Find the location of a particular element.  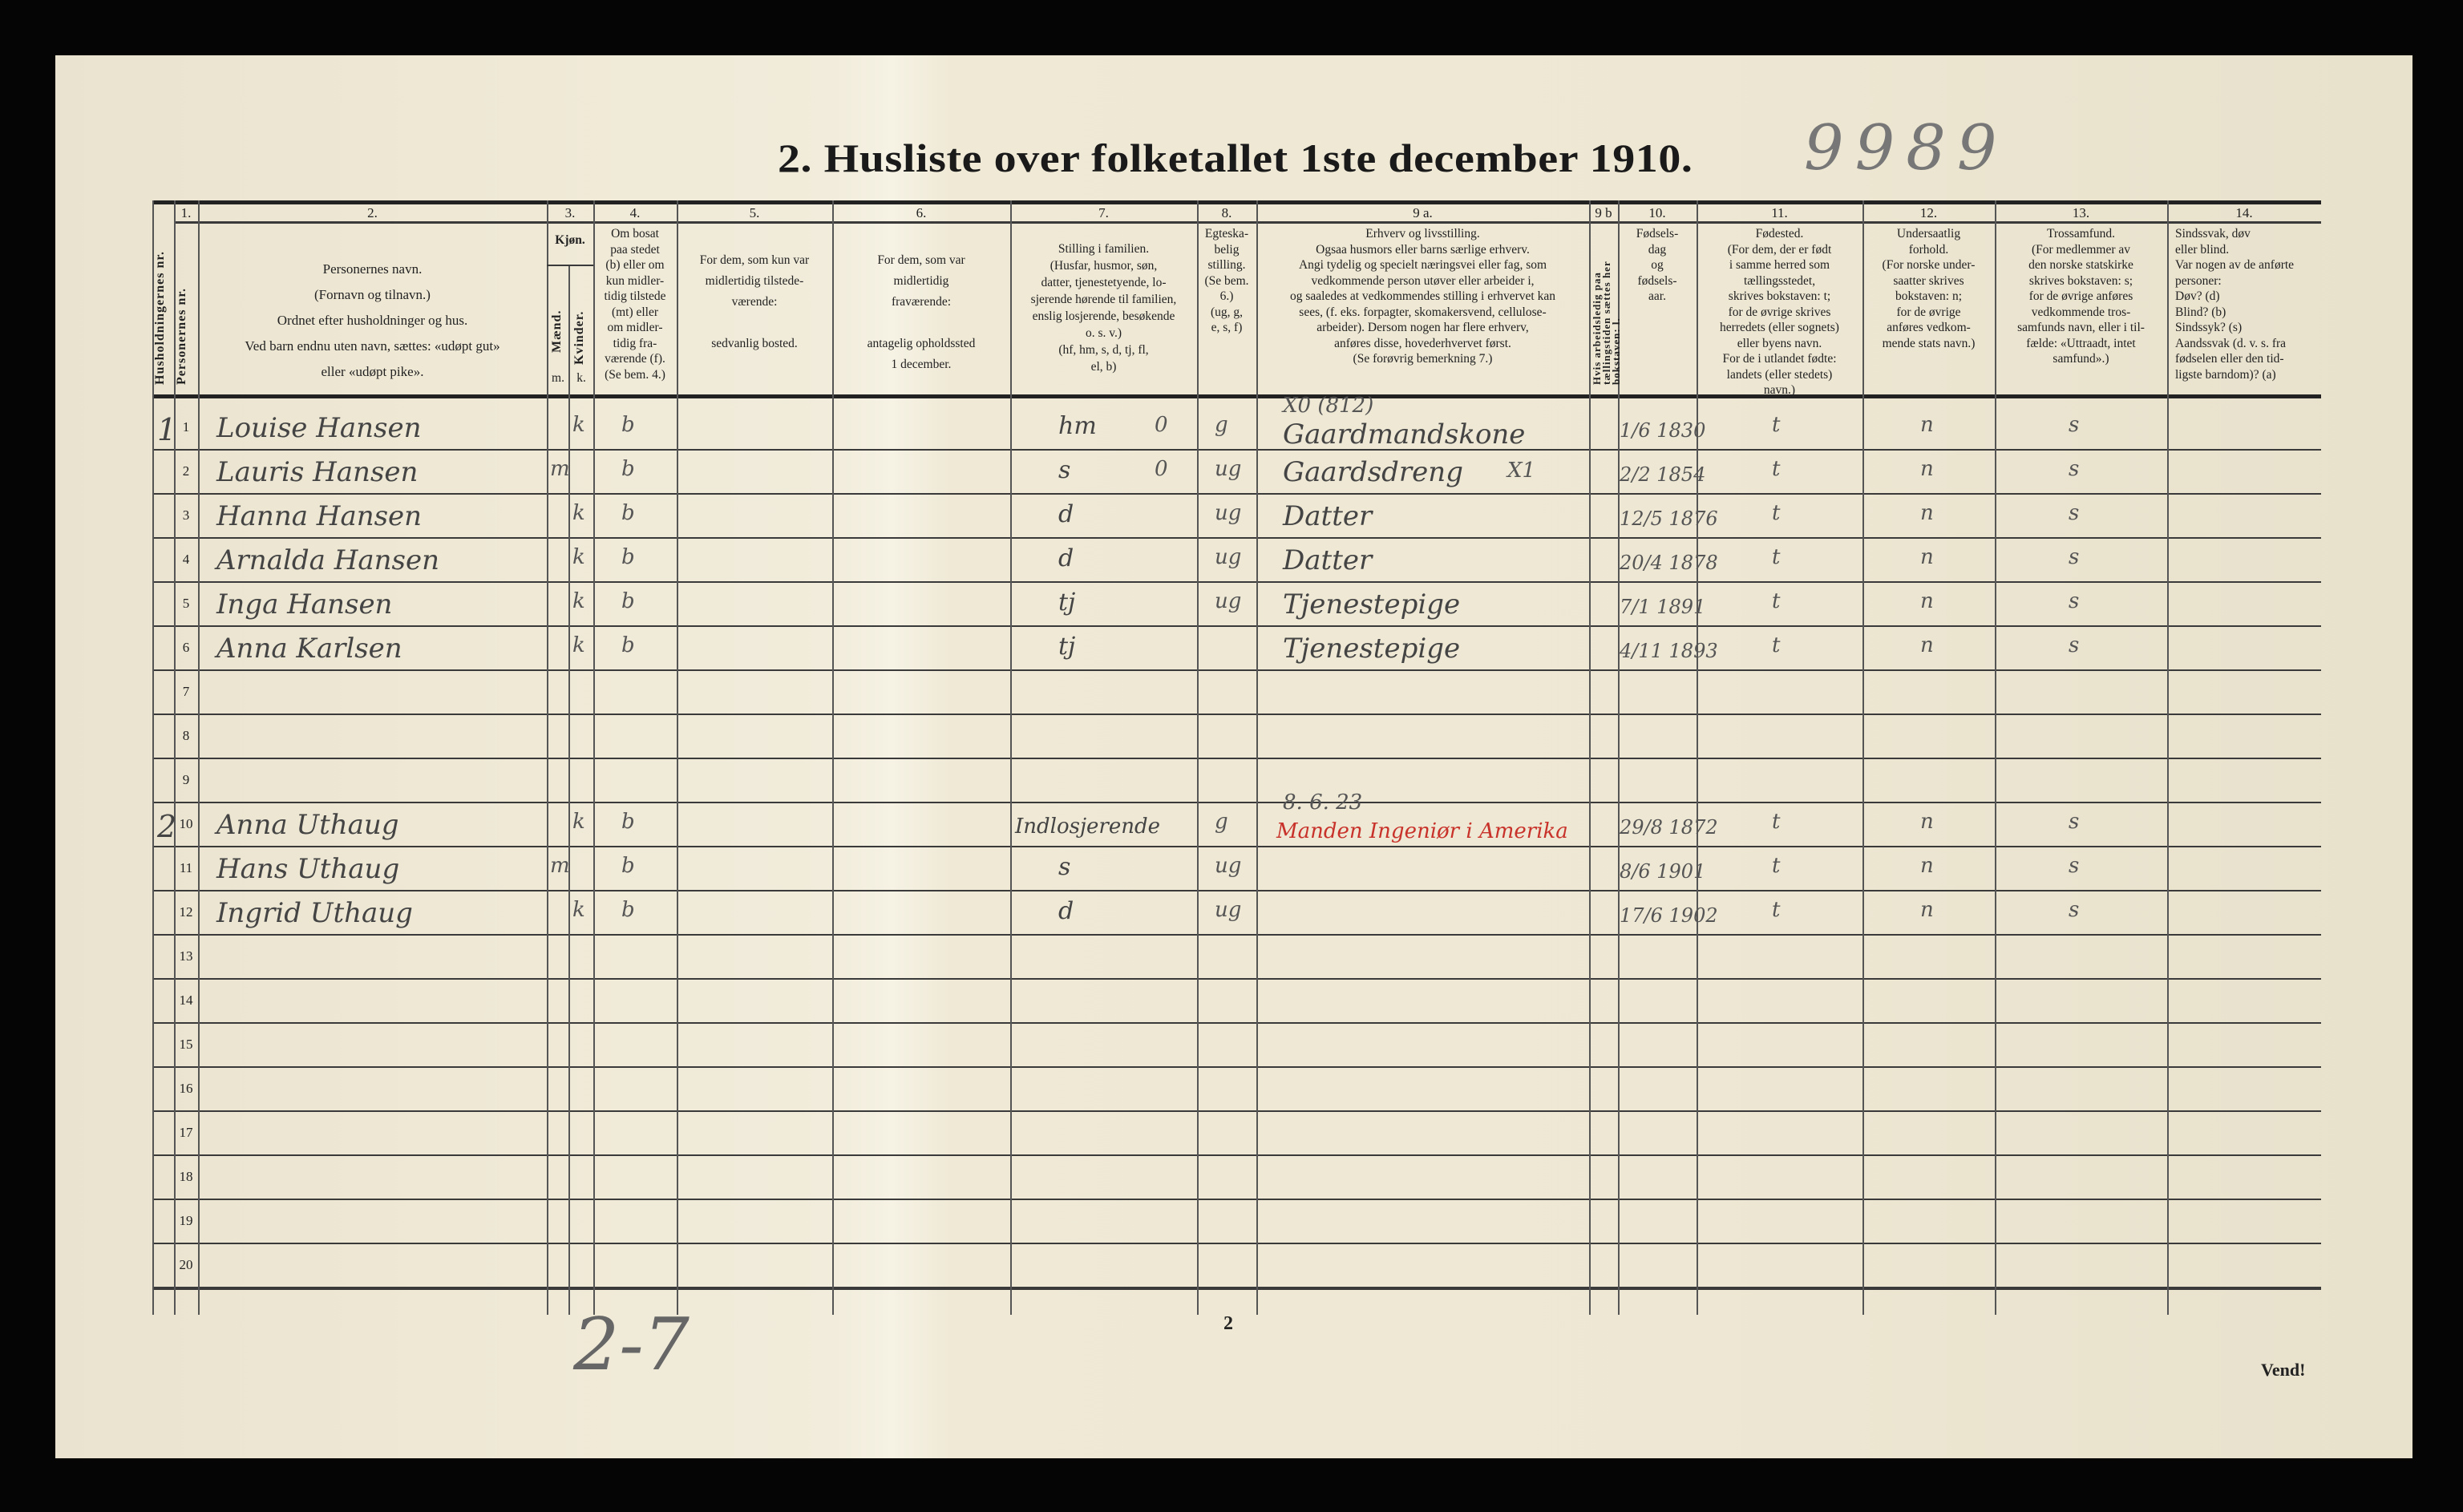

header-number-family: 7. is located at coordinates (1103, 212).